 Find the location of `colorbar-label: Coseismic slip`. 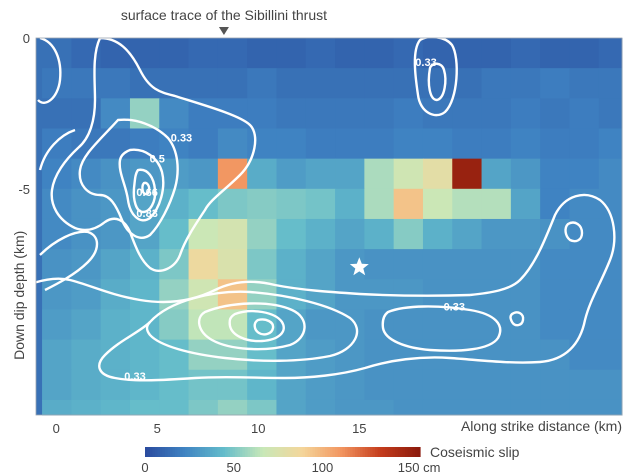

colorbar-label: Coseismic slip is located at coordinates (475, 452).